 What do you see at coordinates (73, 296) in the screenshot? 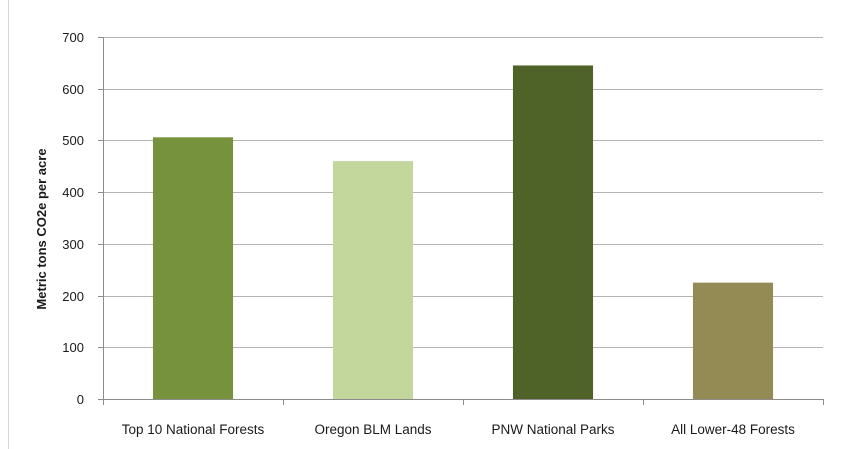
I see `y-tick-label: 200` at bounding box center [73, 296].